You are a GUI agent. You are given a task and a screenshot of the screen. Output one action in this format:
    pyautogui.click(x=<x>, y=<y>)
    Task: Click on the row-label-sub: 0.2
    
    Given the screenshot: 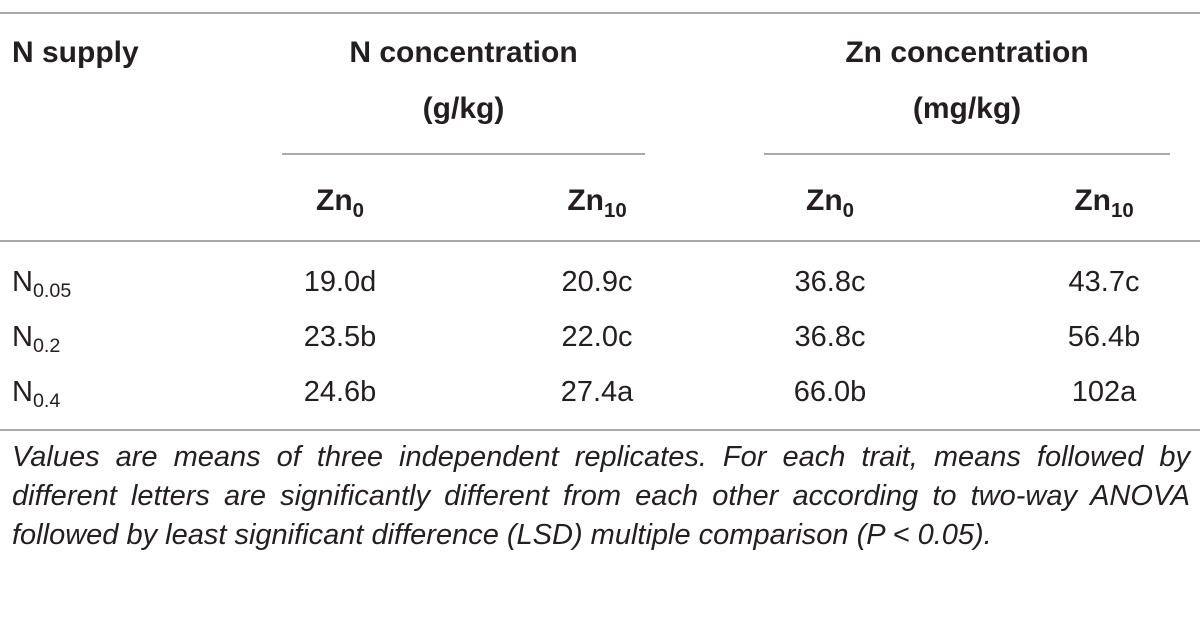 What is the action you would take?
    pyautogui.click(x=46, y=346)
    